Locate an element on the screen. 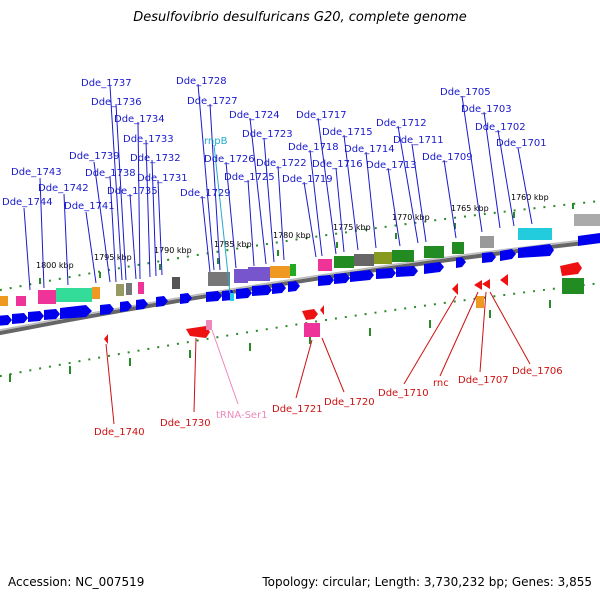  inner-ticks is located at coordinates (280, 341).